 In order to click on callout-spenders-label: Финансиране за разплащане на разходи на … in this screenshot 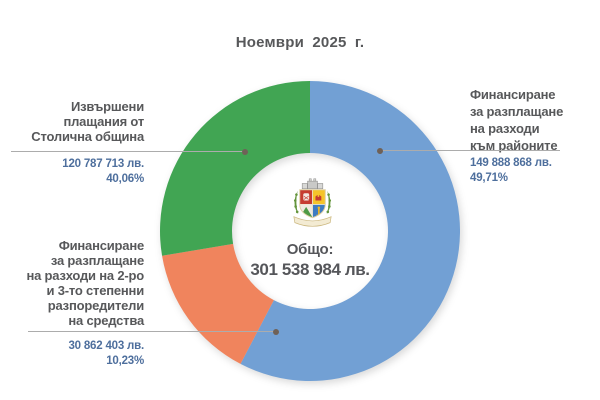, I will do `click(85, 283)`.